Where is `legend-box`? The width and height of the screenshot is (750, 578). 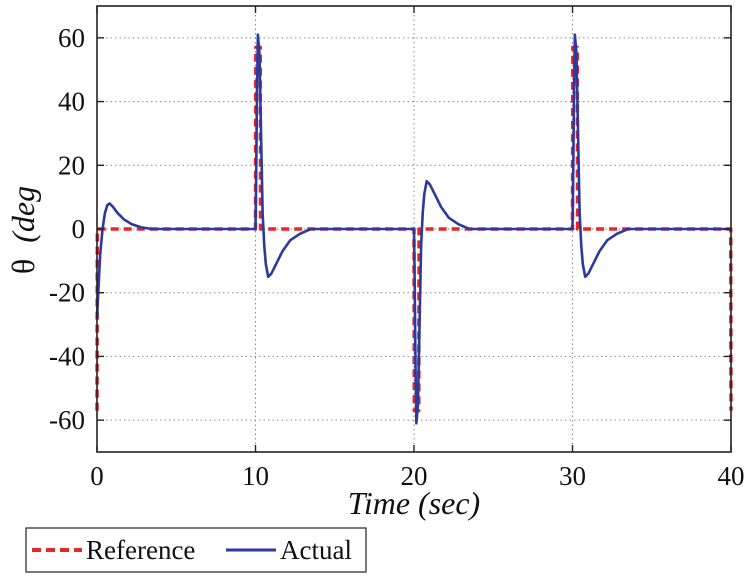 legend-box is located at coordinates (196, 550).